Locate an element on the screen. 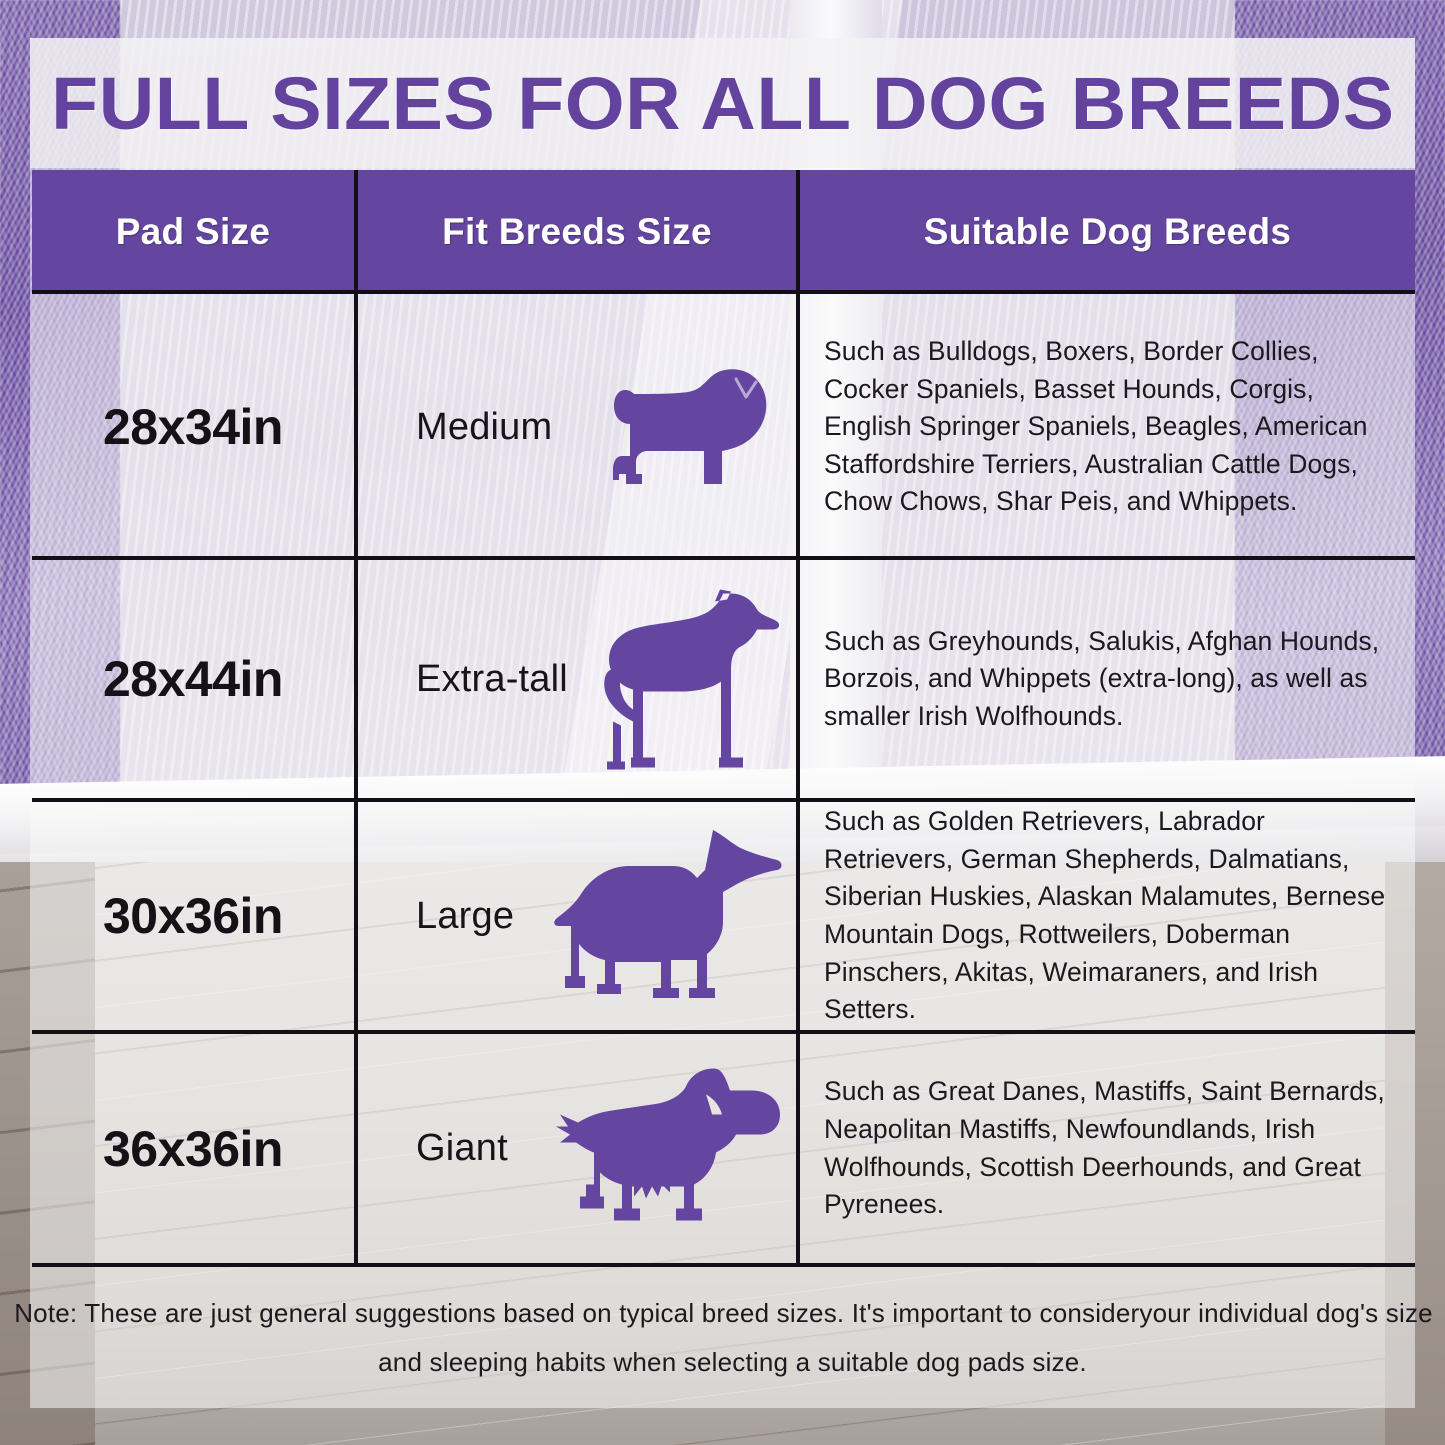 Image resolution: width=1445 pixels, height=1445 pixels. pad-size-value: 28x44in is located at coordinates (193, 679).